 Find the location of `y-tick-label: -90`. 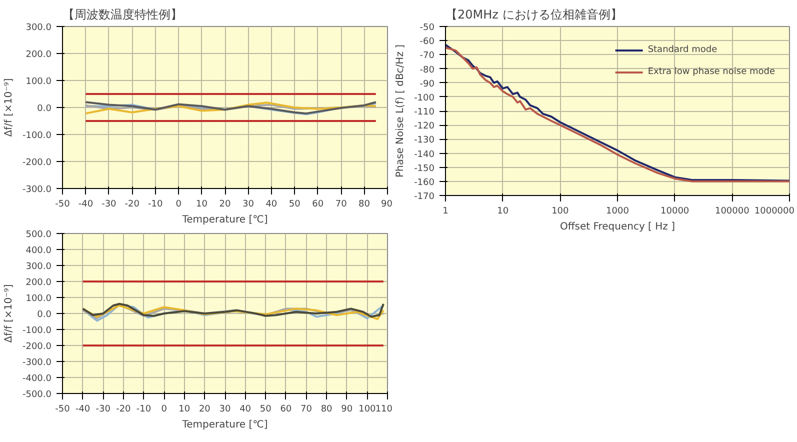

y-tick-label: -90 is located at coordinates (427, 84).